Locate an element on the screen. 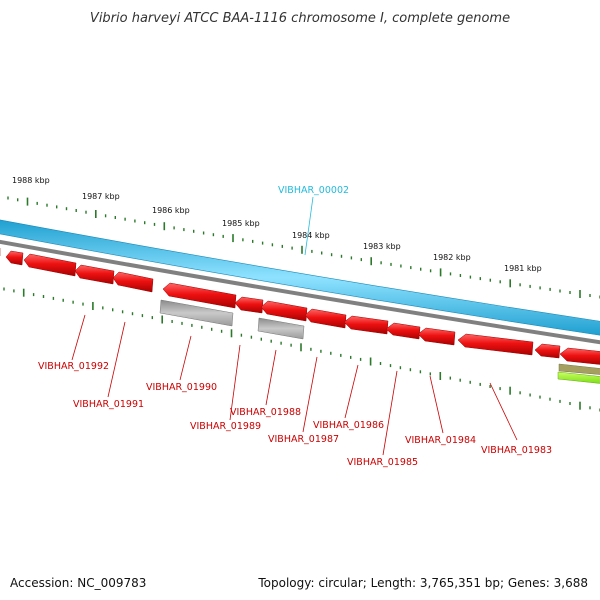  scale-label-1984: 1984 kbp is located at coordinates (311, 235).